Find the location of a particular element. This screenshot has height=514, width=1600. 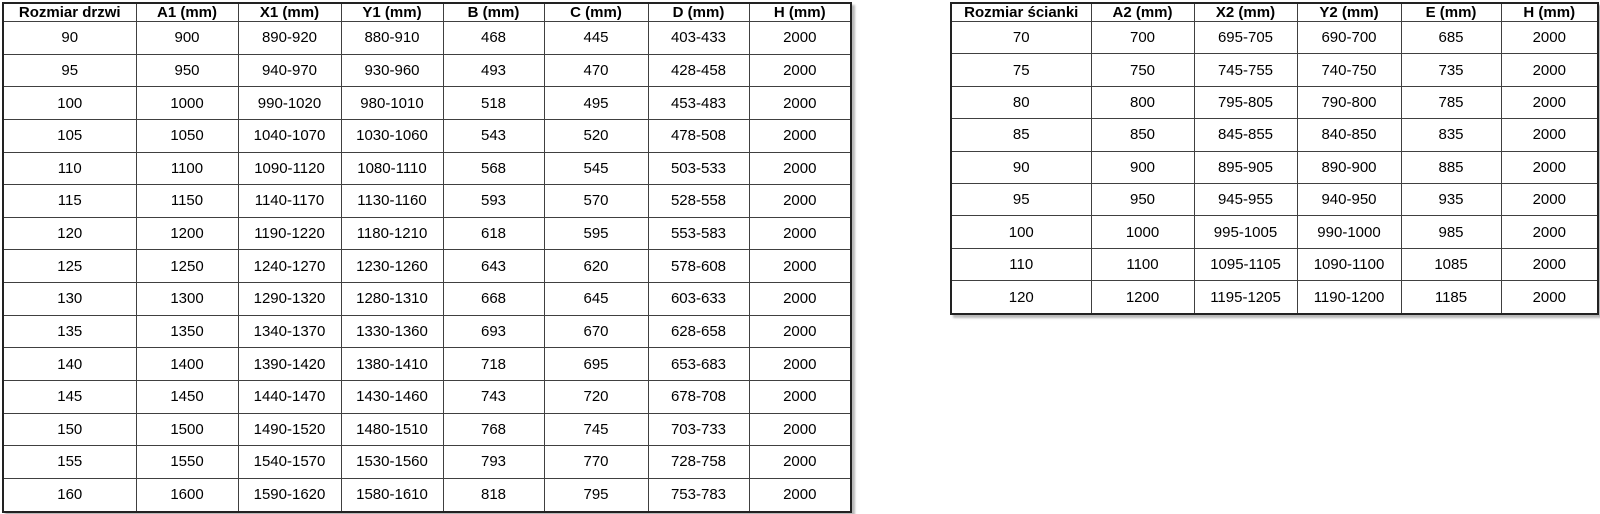

table-cell: 1240-1270 is located at coordinates (289, 266).